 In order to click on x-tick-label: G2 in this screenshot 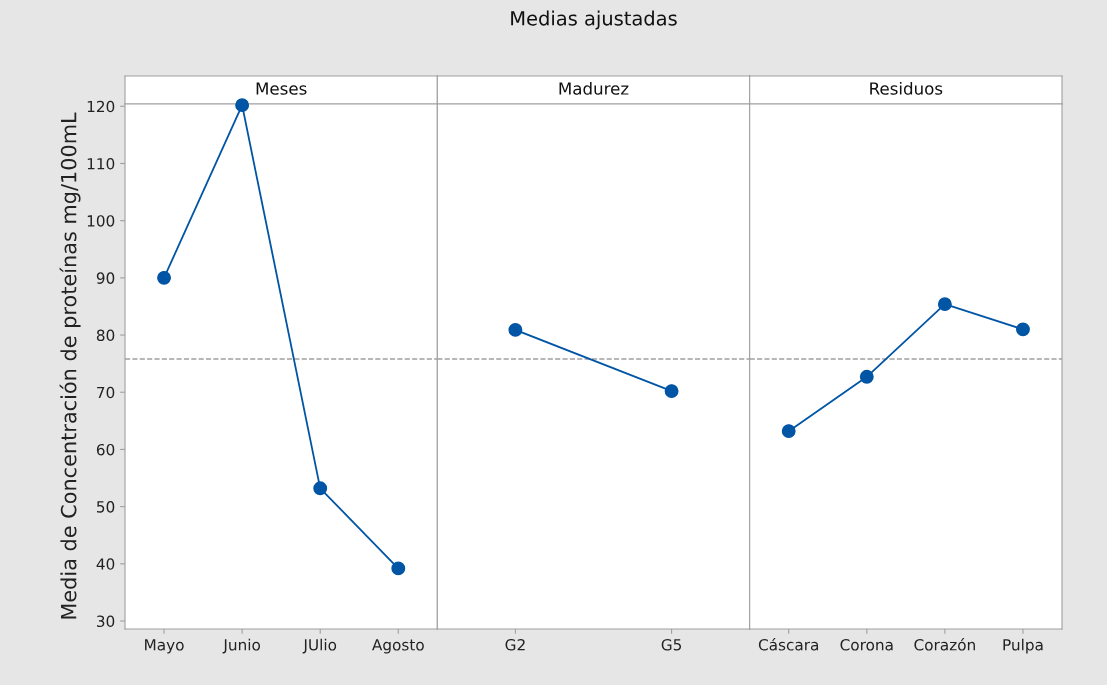, I will do `click(515, 644)`.